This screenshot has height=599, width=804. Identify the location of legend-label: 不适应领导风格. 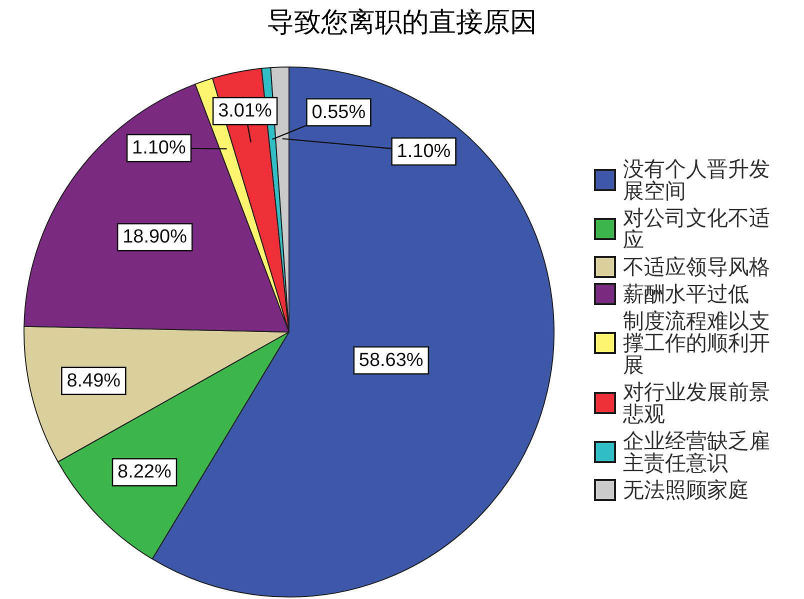
(697, 267).